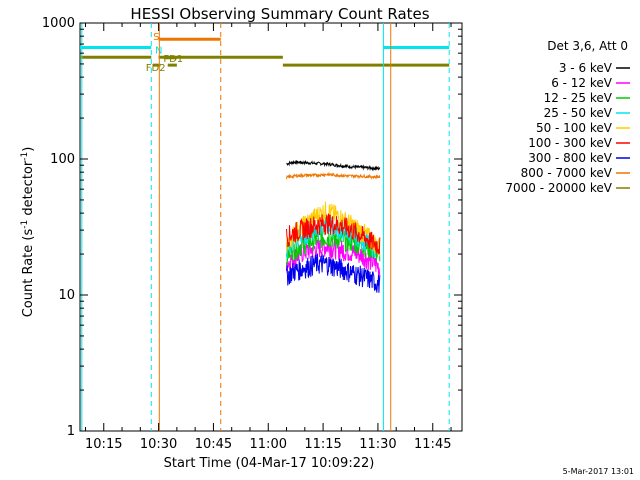 Image resolution: width=640 pixels, height=480 pixels. I want to click on x-tick-label: 11:15, so click(322, 444).